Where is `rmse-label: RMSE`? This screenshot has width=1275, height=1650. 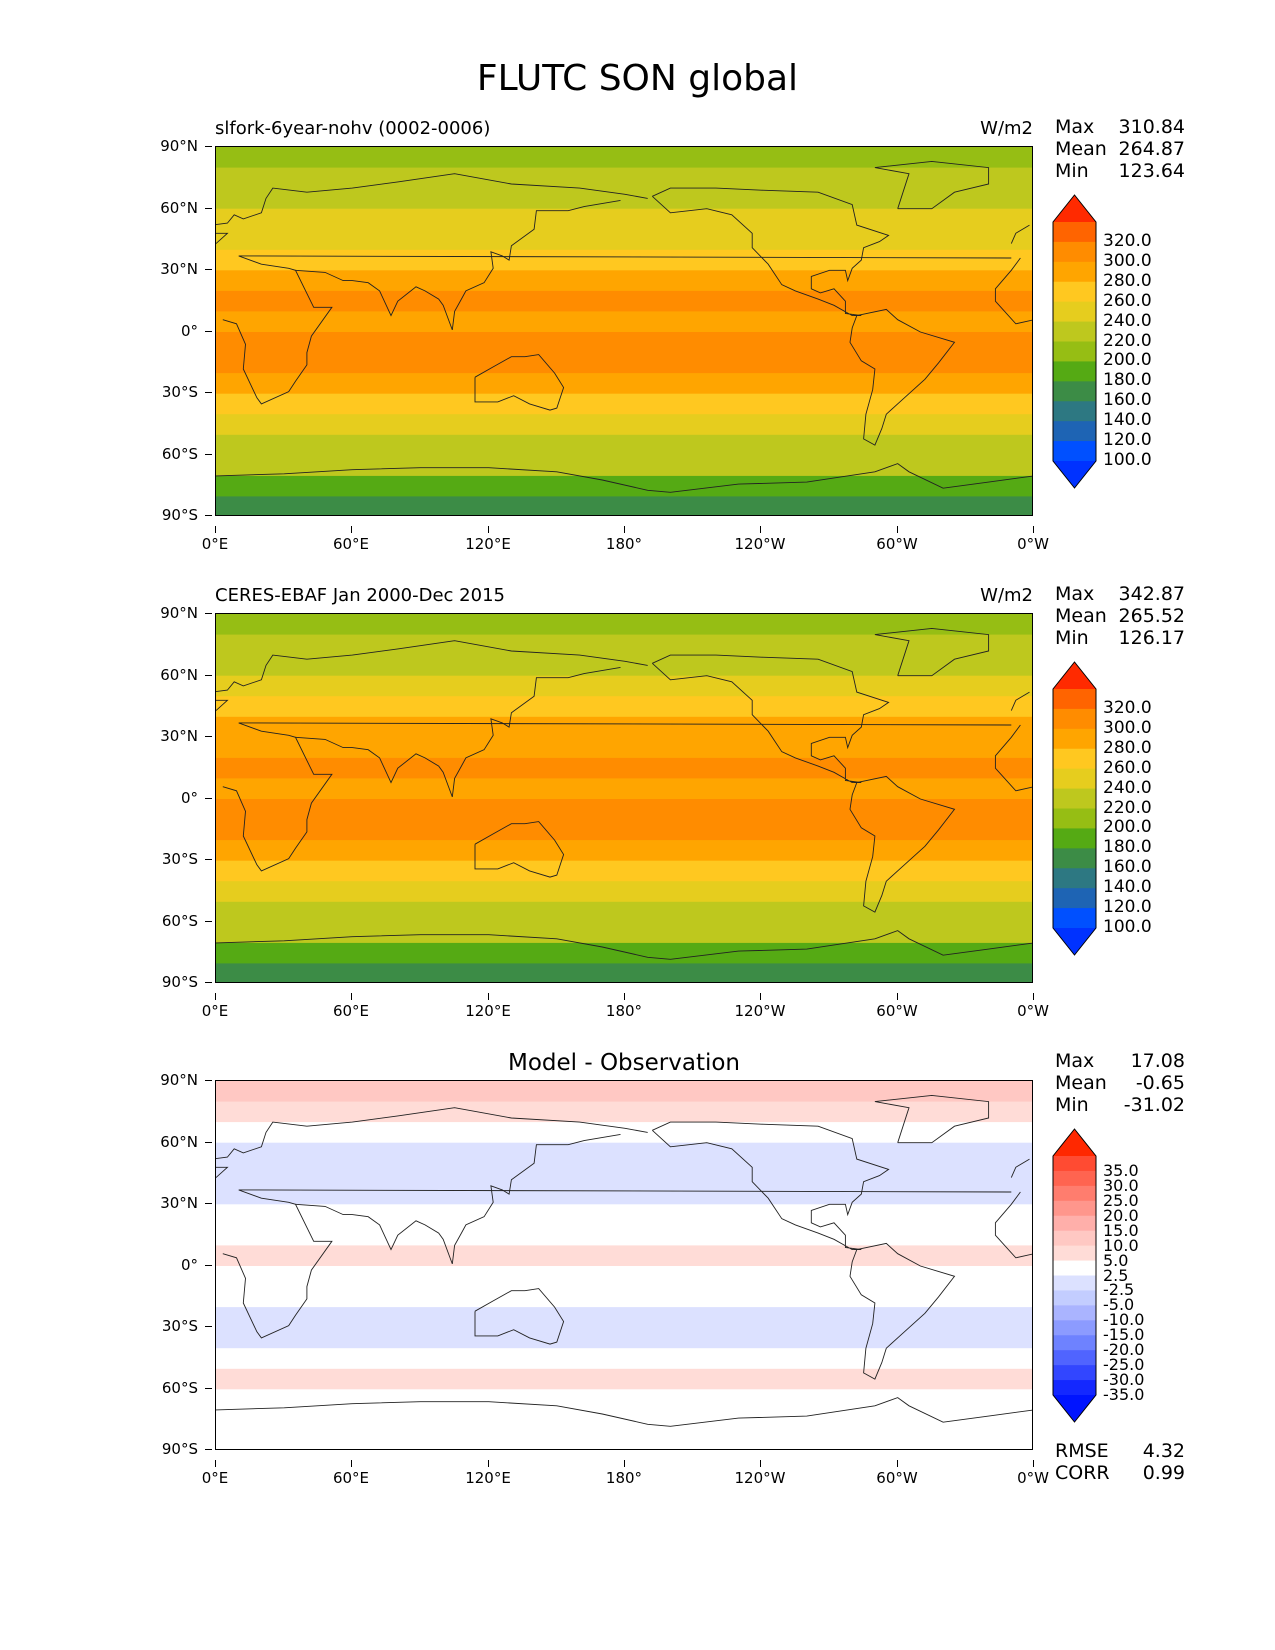
rmse-label: RMSE is located at coordinates (1082, 1451).